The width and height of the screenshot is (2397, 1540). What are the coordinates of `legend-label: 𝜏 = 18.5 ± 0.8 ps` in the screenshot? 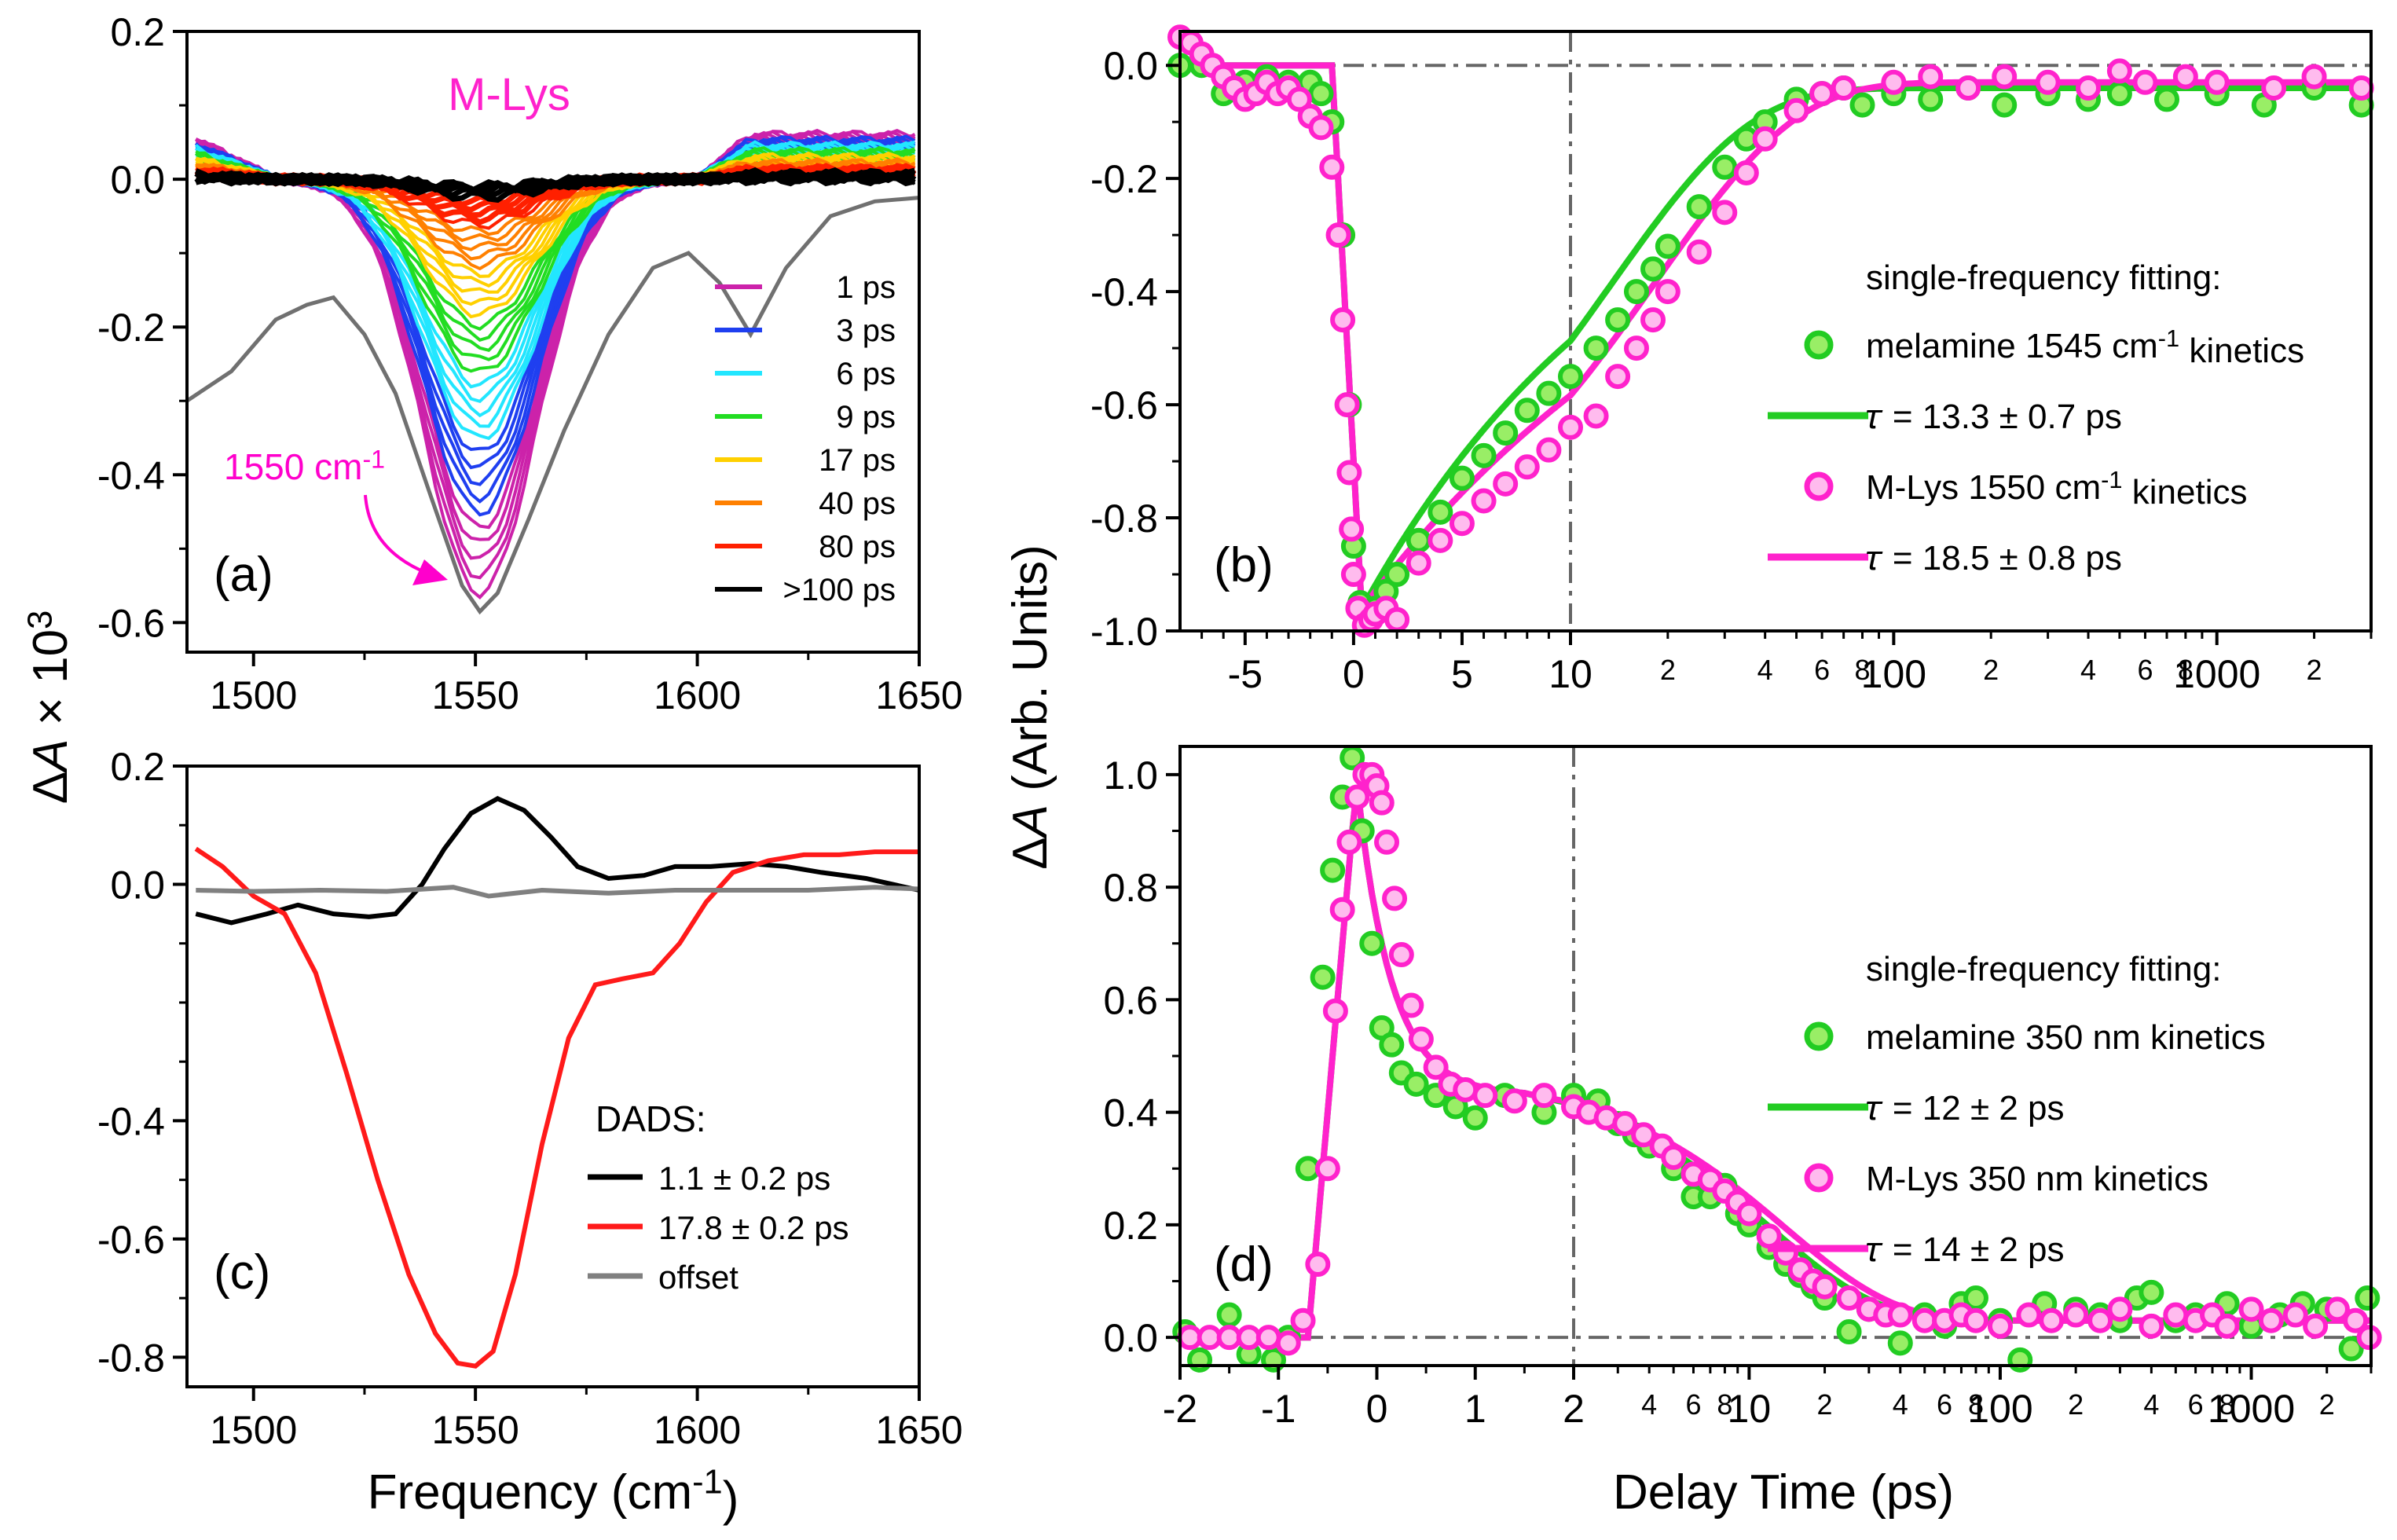 It's located at (1994, 558).